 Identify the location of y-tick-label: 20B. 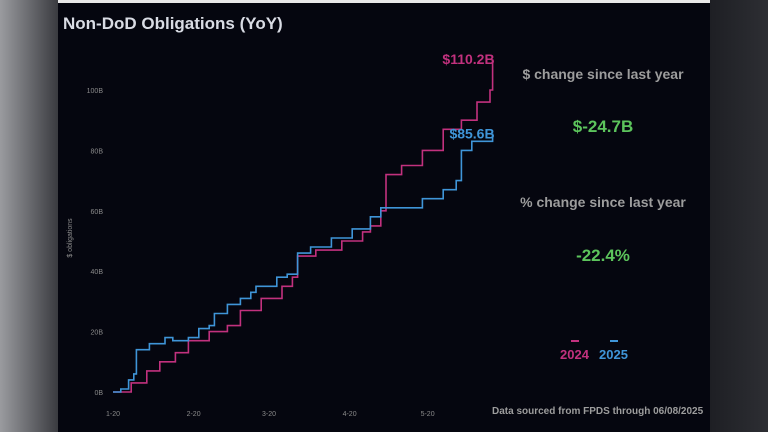
(97, 333).